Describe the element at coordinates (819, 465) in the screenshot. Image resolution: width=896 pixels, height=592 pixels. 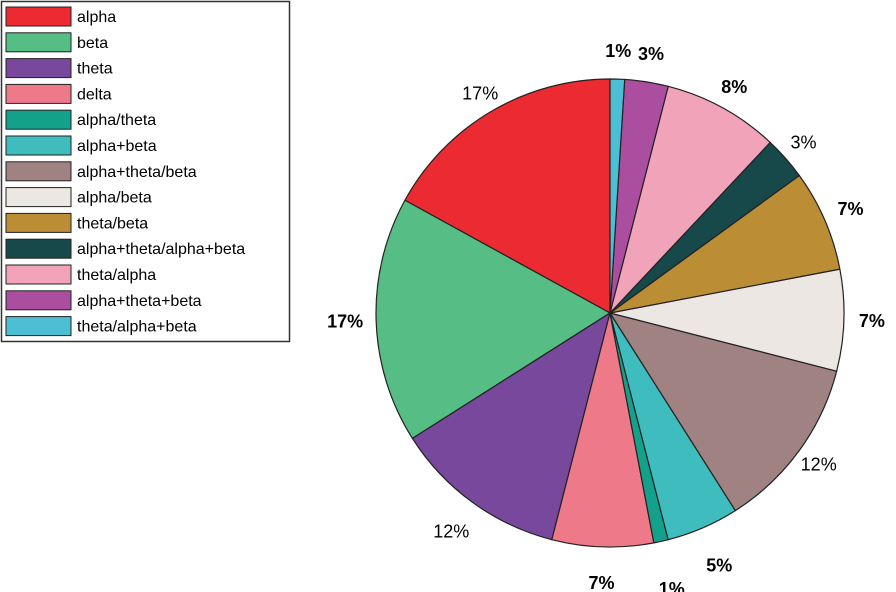
I see `pie-label-alpha-plus-theta-over-beta: 12%` at that location.